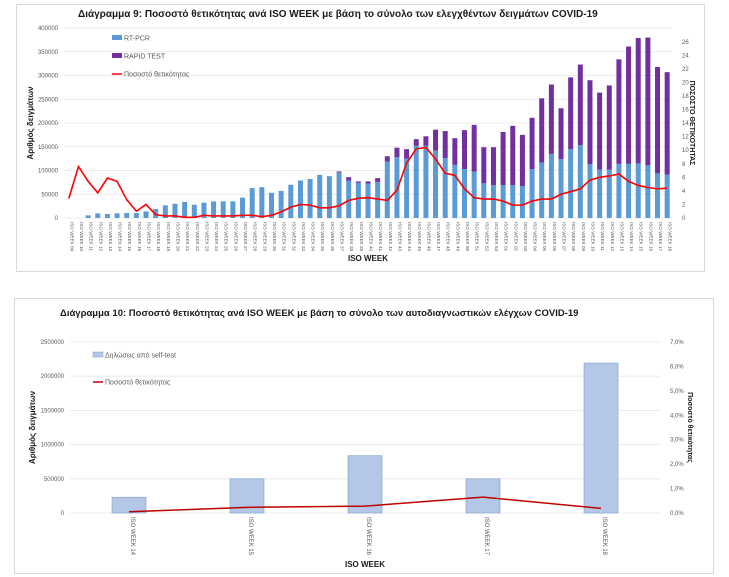 This screenshot has width=729, height=577. Describe the element at coordinates (110, 237) in the screenshot. I see `x-tick-label: ISO WEEK 13` at that location.